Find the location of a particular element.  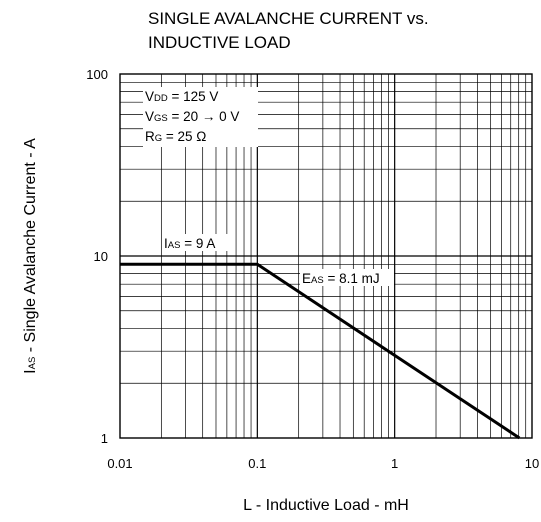

condition-vgs: VGS = 20 → 0 V is located at coordinates (192, 116).